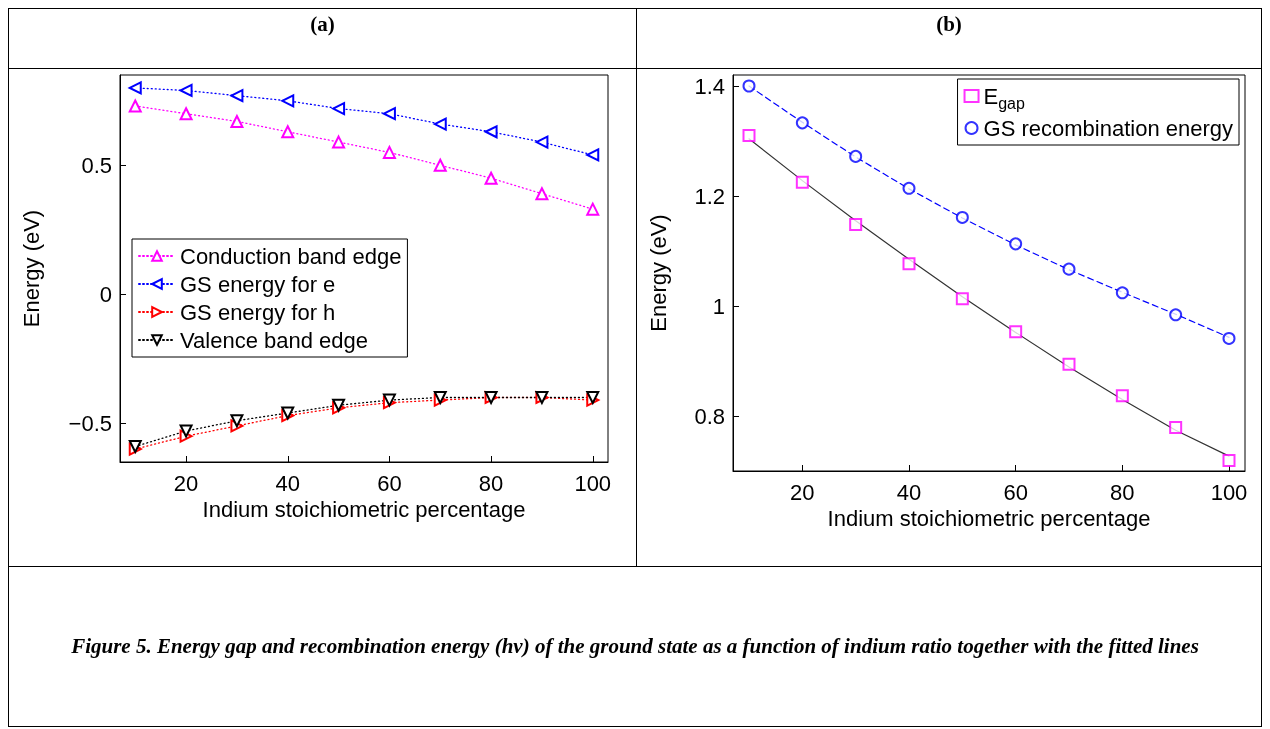  Describe the element at coordinates (90, 423) in the screenshot. I see `y-tick-label: −0.5` at that location.